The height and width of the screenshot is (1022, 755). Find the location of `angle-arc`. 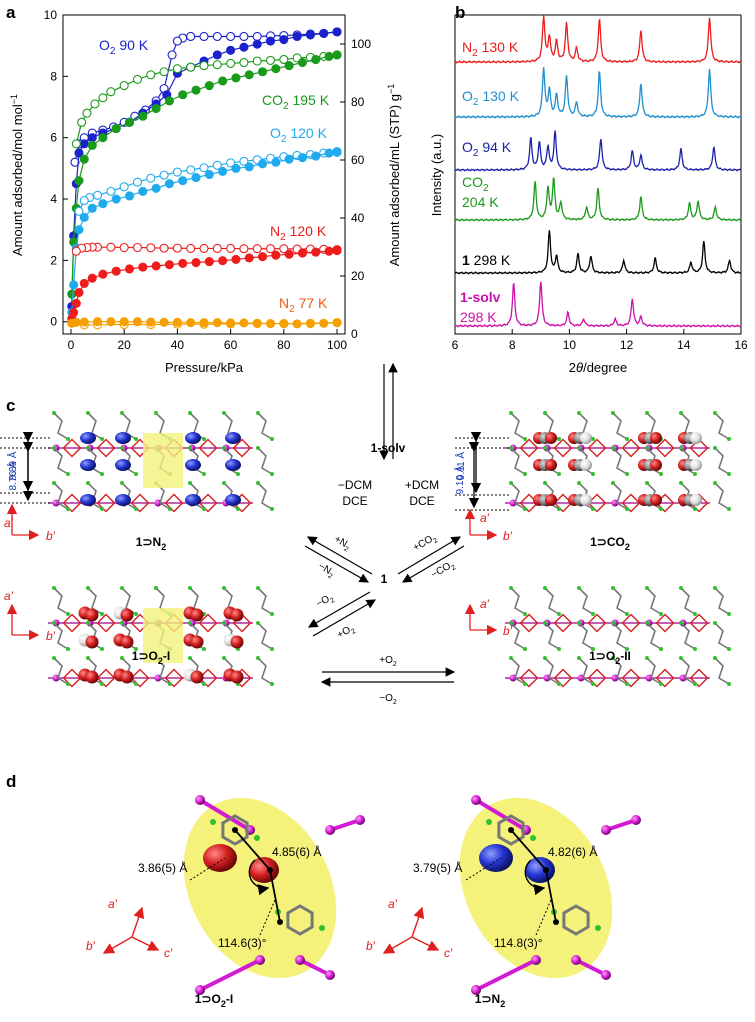

angle-arc is located at coordinates (259, 877).